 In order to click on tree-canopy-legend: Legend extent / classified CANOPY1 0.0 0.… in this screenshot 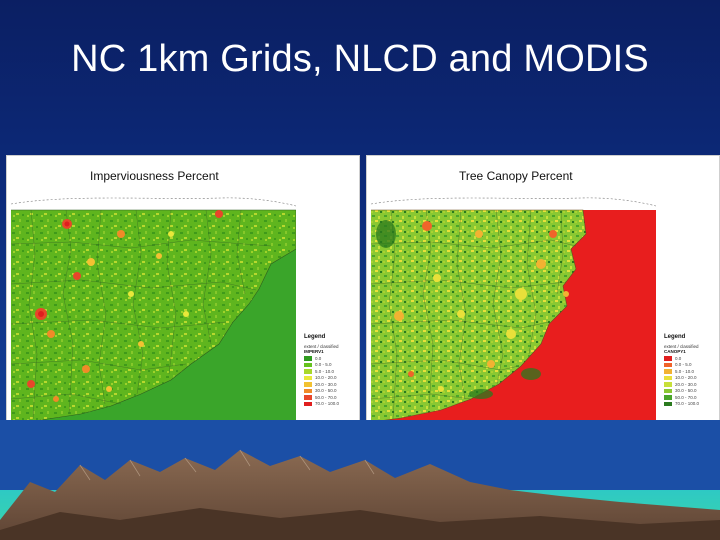, I will do `click(690, 370)`.